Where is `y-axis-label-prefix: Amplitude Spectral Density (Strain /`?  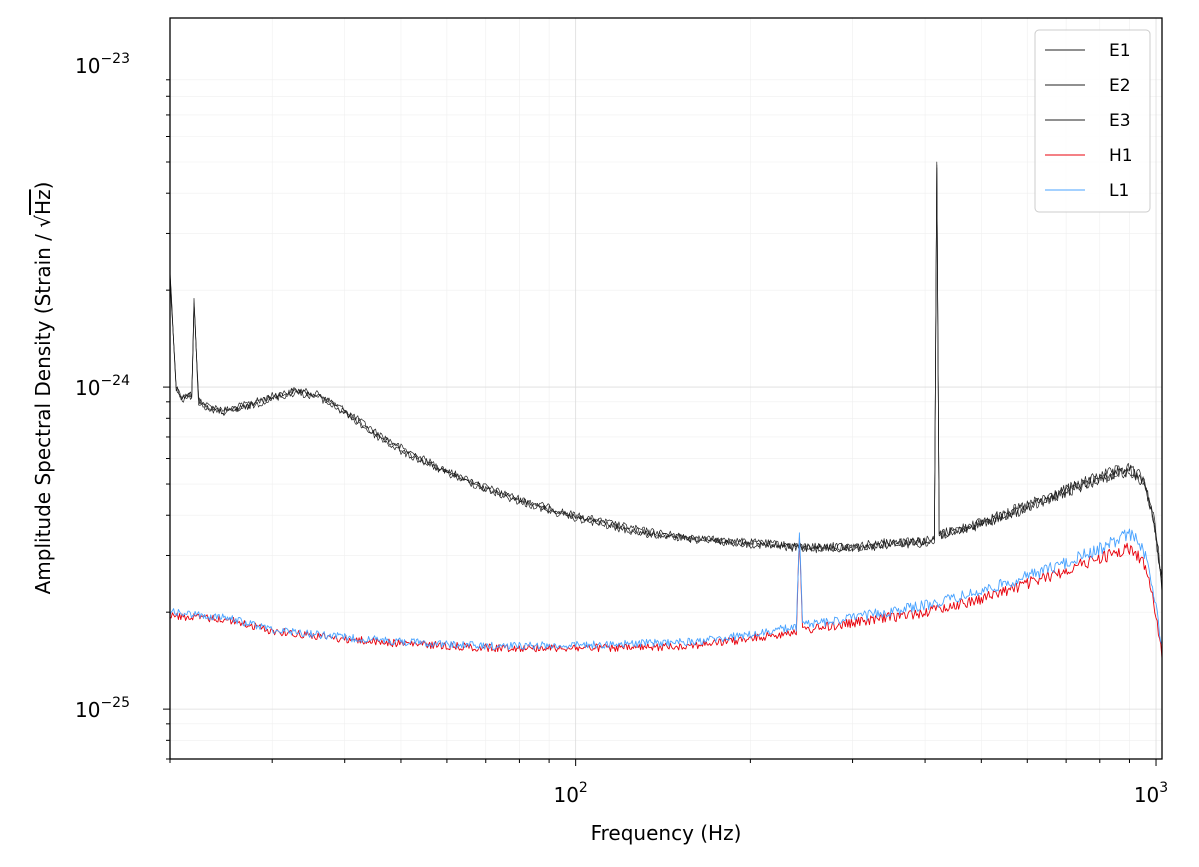
y-axis-label-prefix: Amplitude Spectral Density (Strain / is located at coordinates (43, 411).